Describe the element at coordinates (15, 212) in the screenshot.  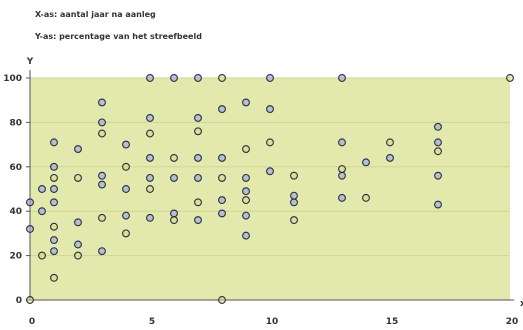
I see `y-tick-label-40: 40` at that location.